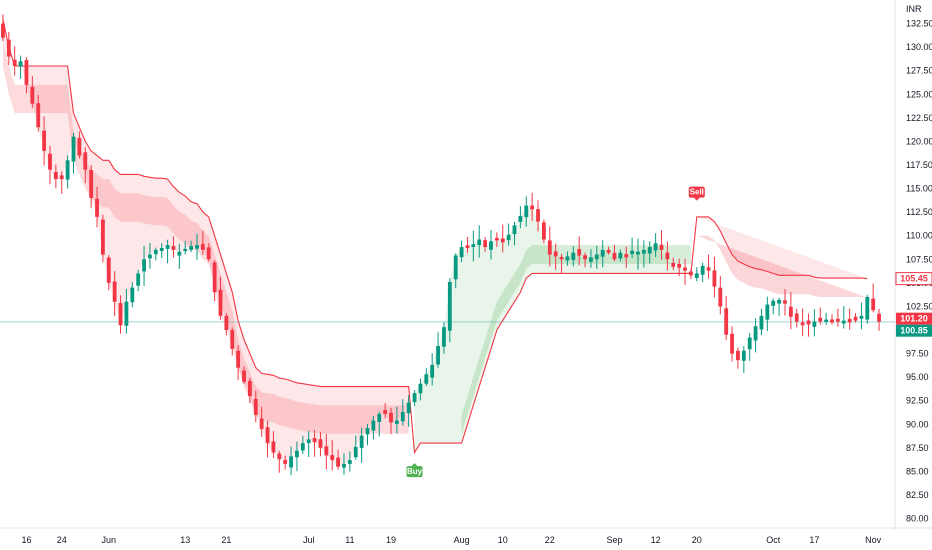  What do you see at coordinates (309, 540) in the screenshot?
I see `x-tick-label: Jul` at bounding box center [309, 540].